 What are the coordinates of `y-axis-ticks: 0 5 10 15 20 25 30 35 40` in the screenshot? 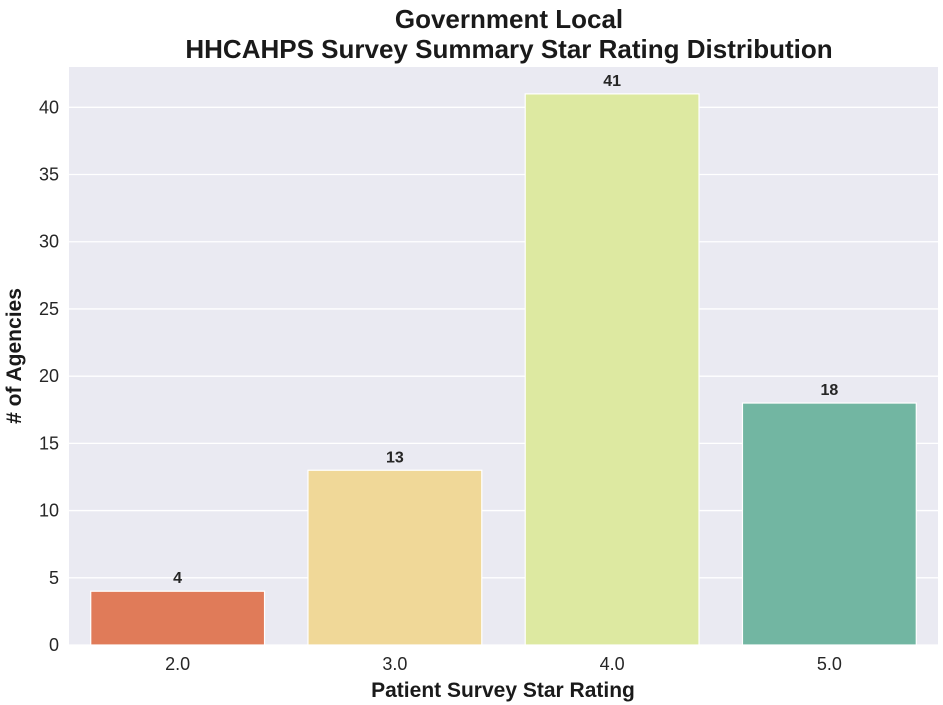 It's located at (49, 376).